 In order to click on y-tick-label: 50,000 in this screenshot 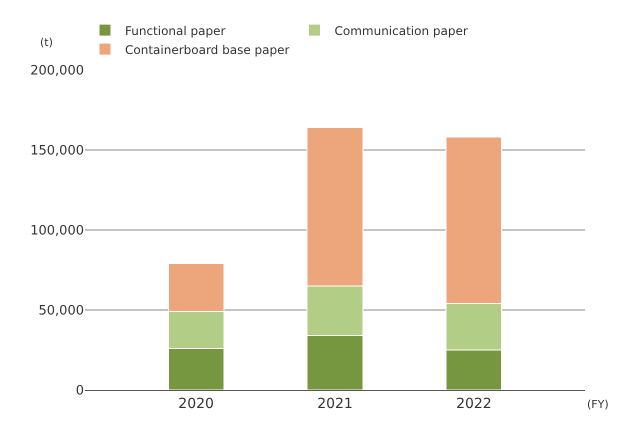, I will do `click(61, 311)`.